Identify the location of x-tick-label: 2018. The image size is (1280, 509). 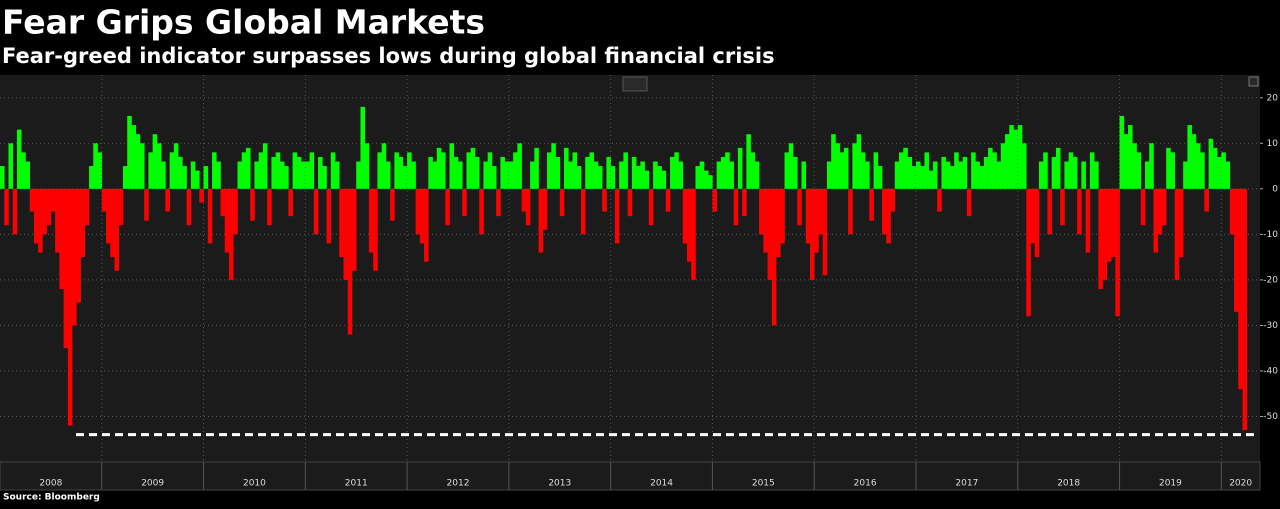
(1068, 484).